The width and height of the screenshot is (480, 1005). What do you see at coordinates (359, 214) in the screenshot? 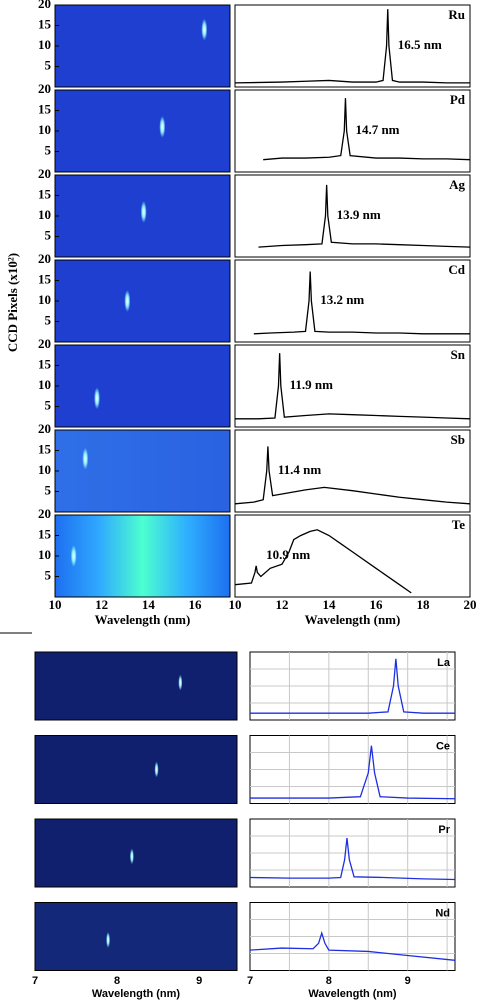
I see `peak-label: 13.9 nm` at bounding box center [359, 214].